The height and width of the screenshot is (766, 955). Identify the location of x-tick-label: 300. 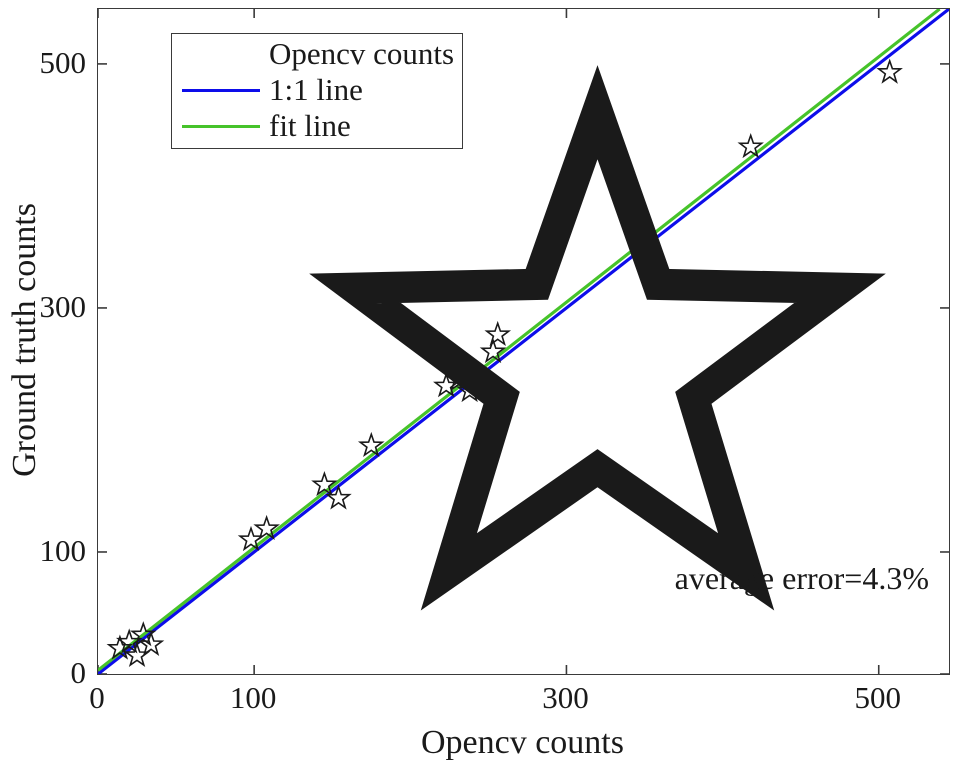
(565, 697).